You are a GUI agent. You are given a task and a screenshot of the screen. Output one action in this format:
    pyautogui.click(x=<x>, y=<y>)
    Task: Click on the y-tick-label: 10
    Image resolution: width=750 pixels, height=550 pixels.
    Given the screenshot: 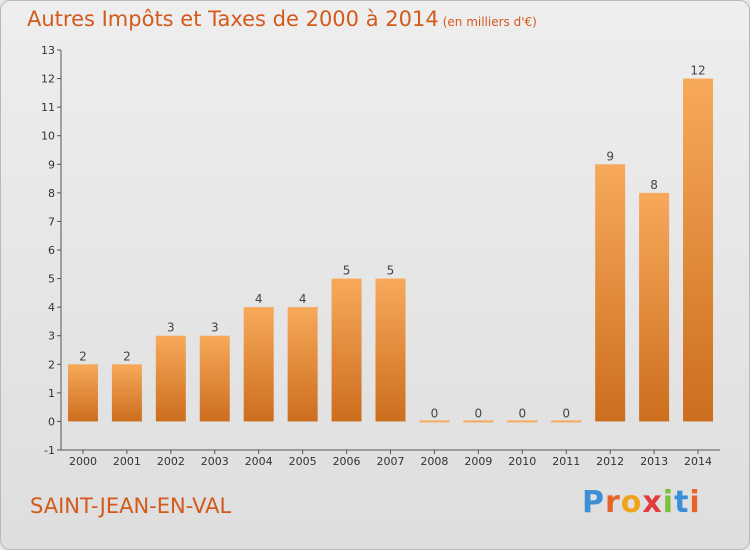 What is the action you would take?
    pyautogui.click(x=48, y=136)
    